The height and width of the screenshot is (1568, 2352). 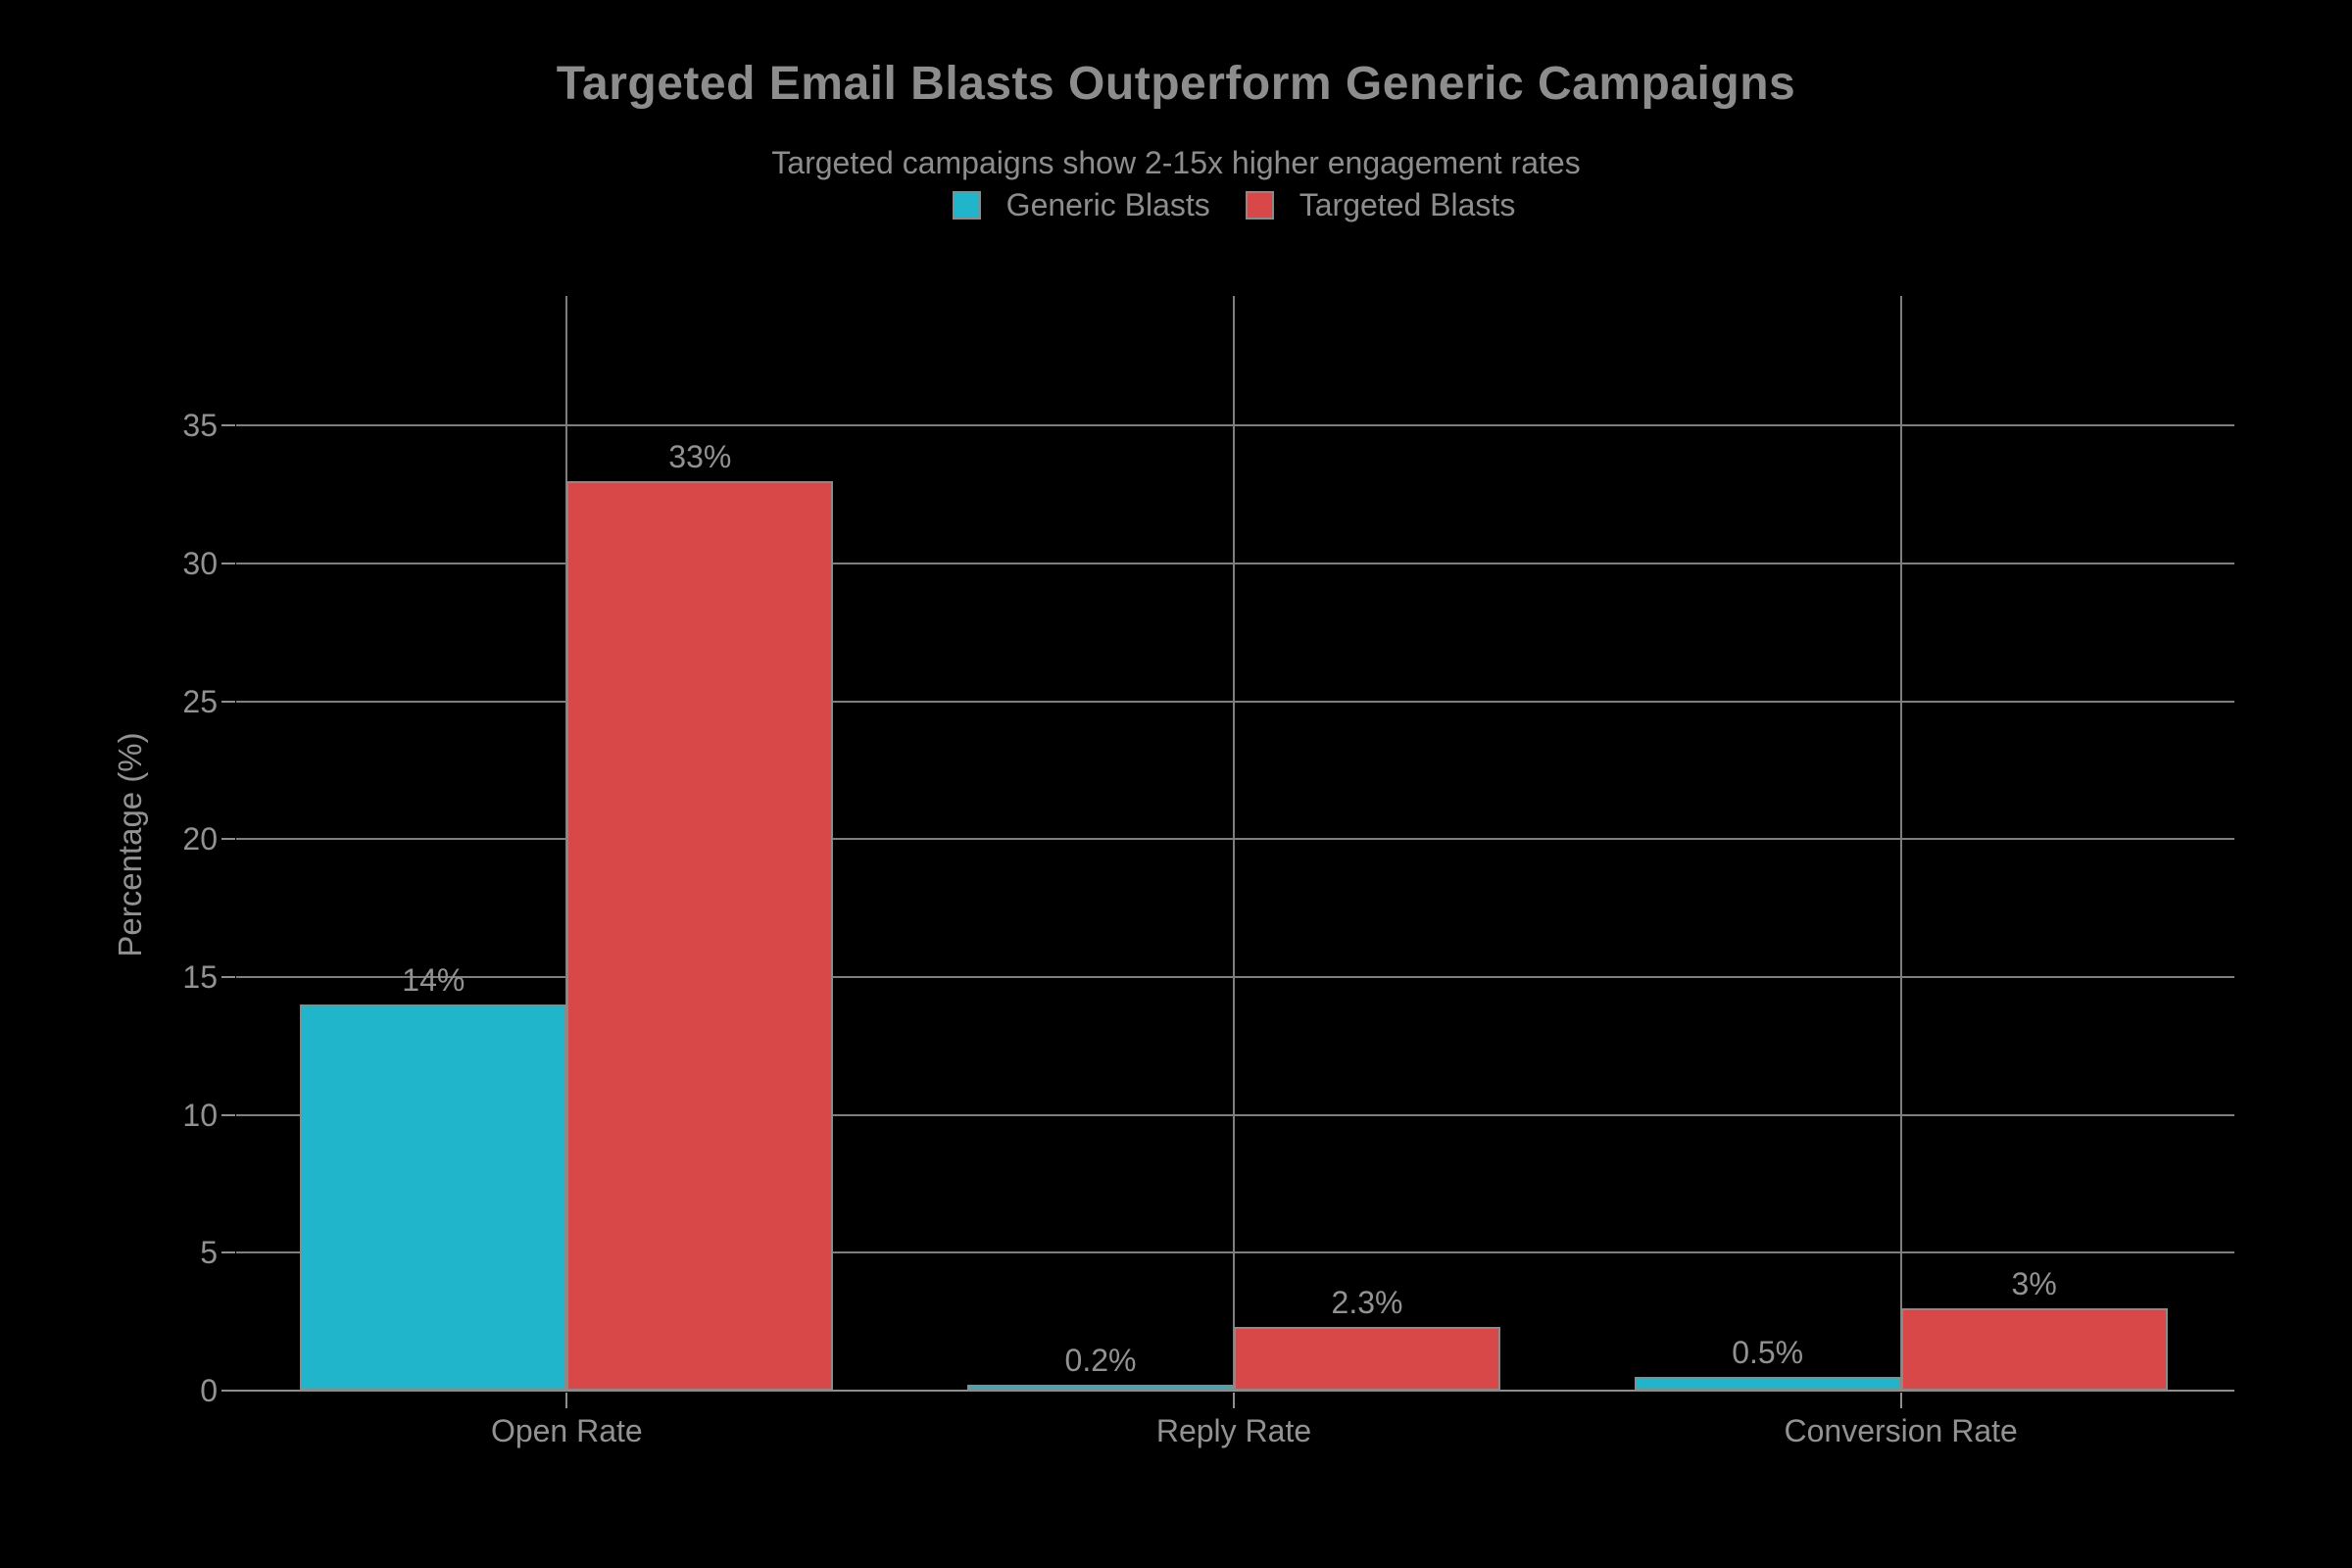 I want to click on legend-item-targeted-blasts: Targeted Blasts, so click(x=1380, y=204).